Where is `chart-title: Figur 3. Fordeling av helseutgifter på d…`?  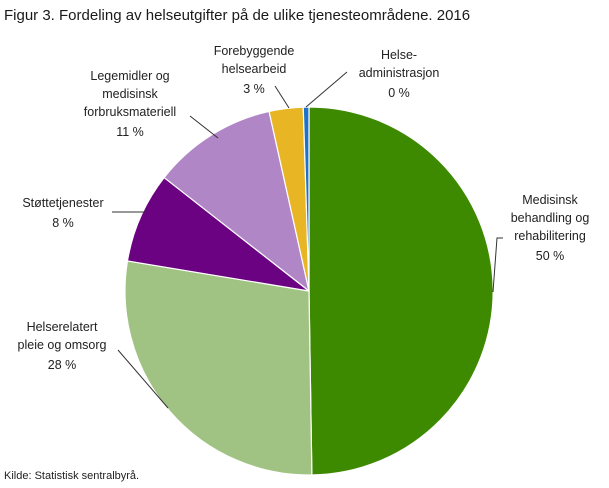
chart-title: Figur 3. Fordeling av helseutgifter på d… is located at coordinates (237, 15).